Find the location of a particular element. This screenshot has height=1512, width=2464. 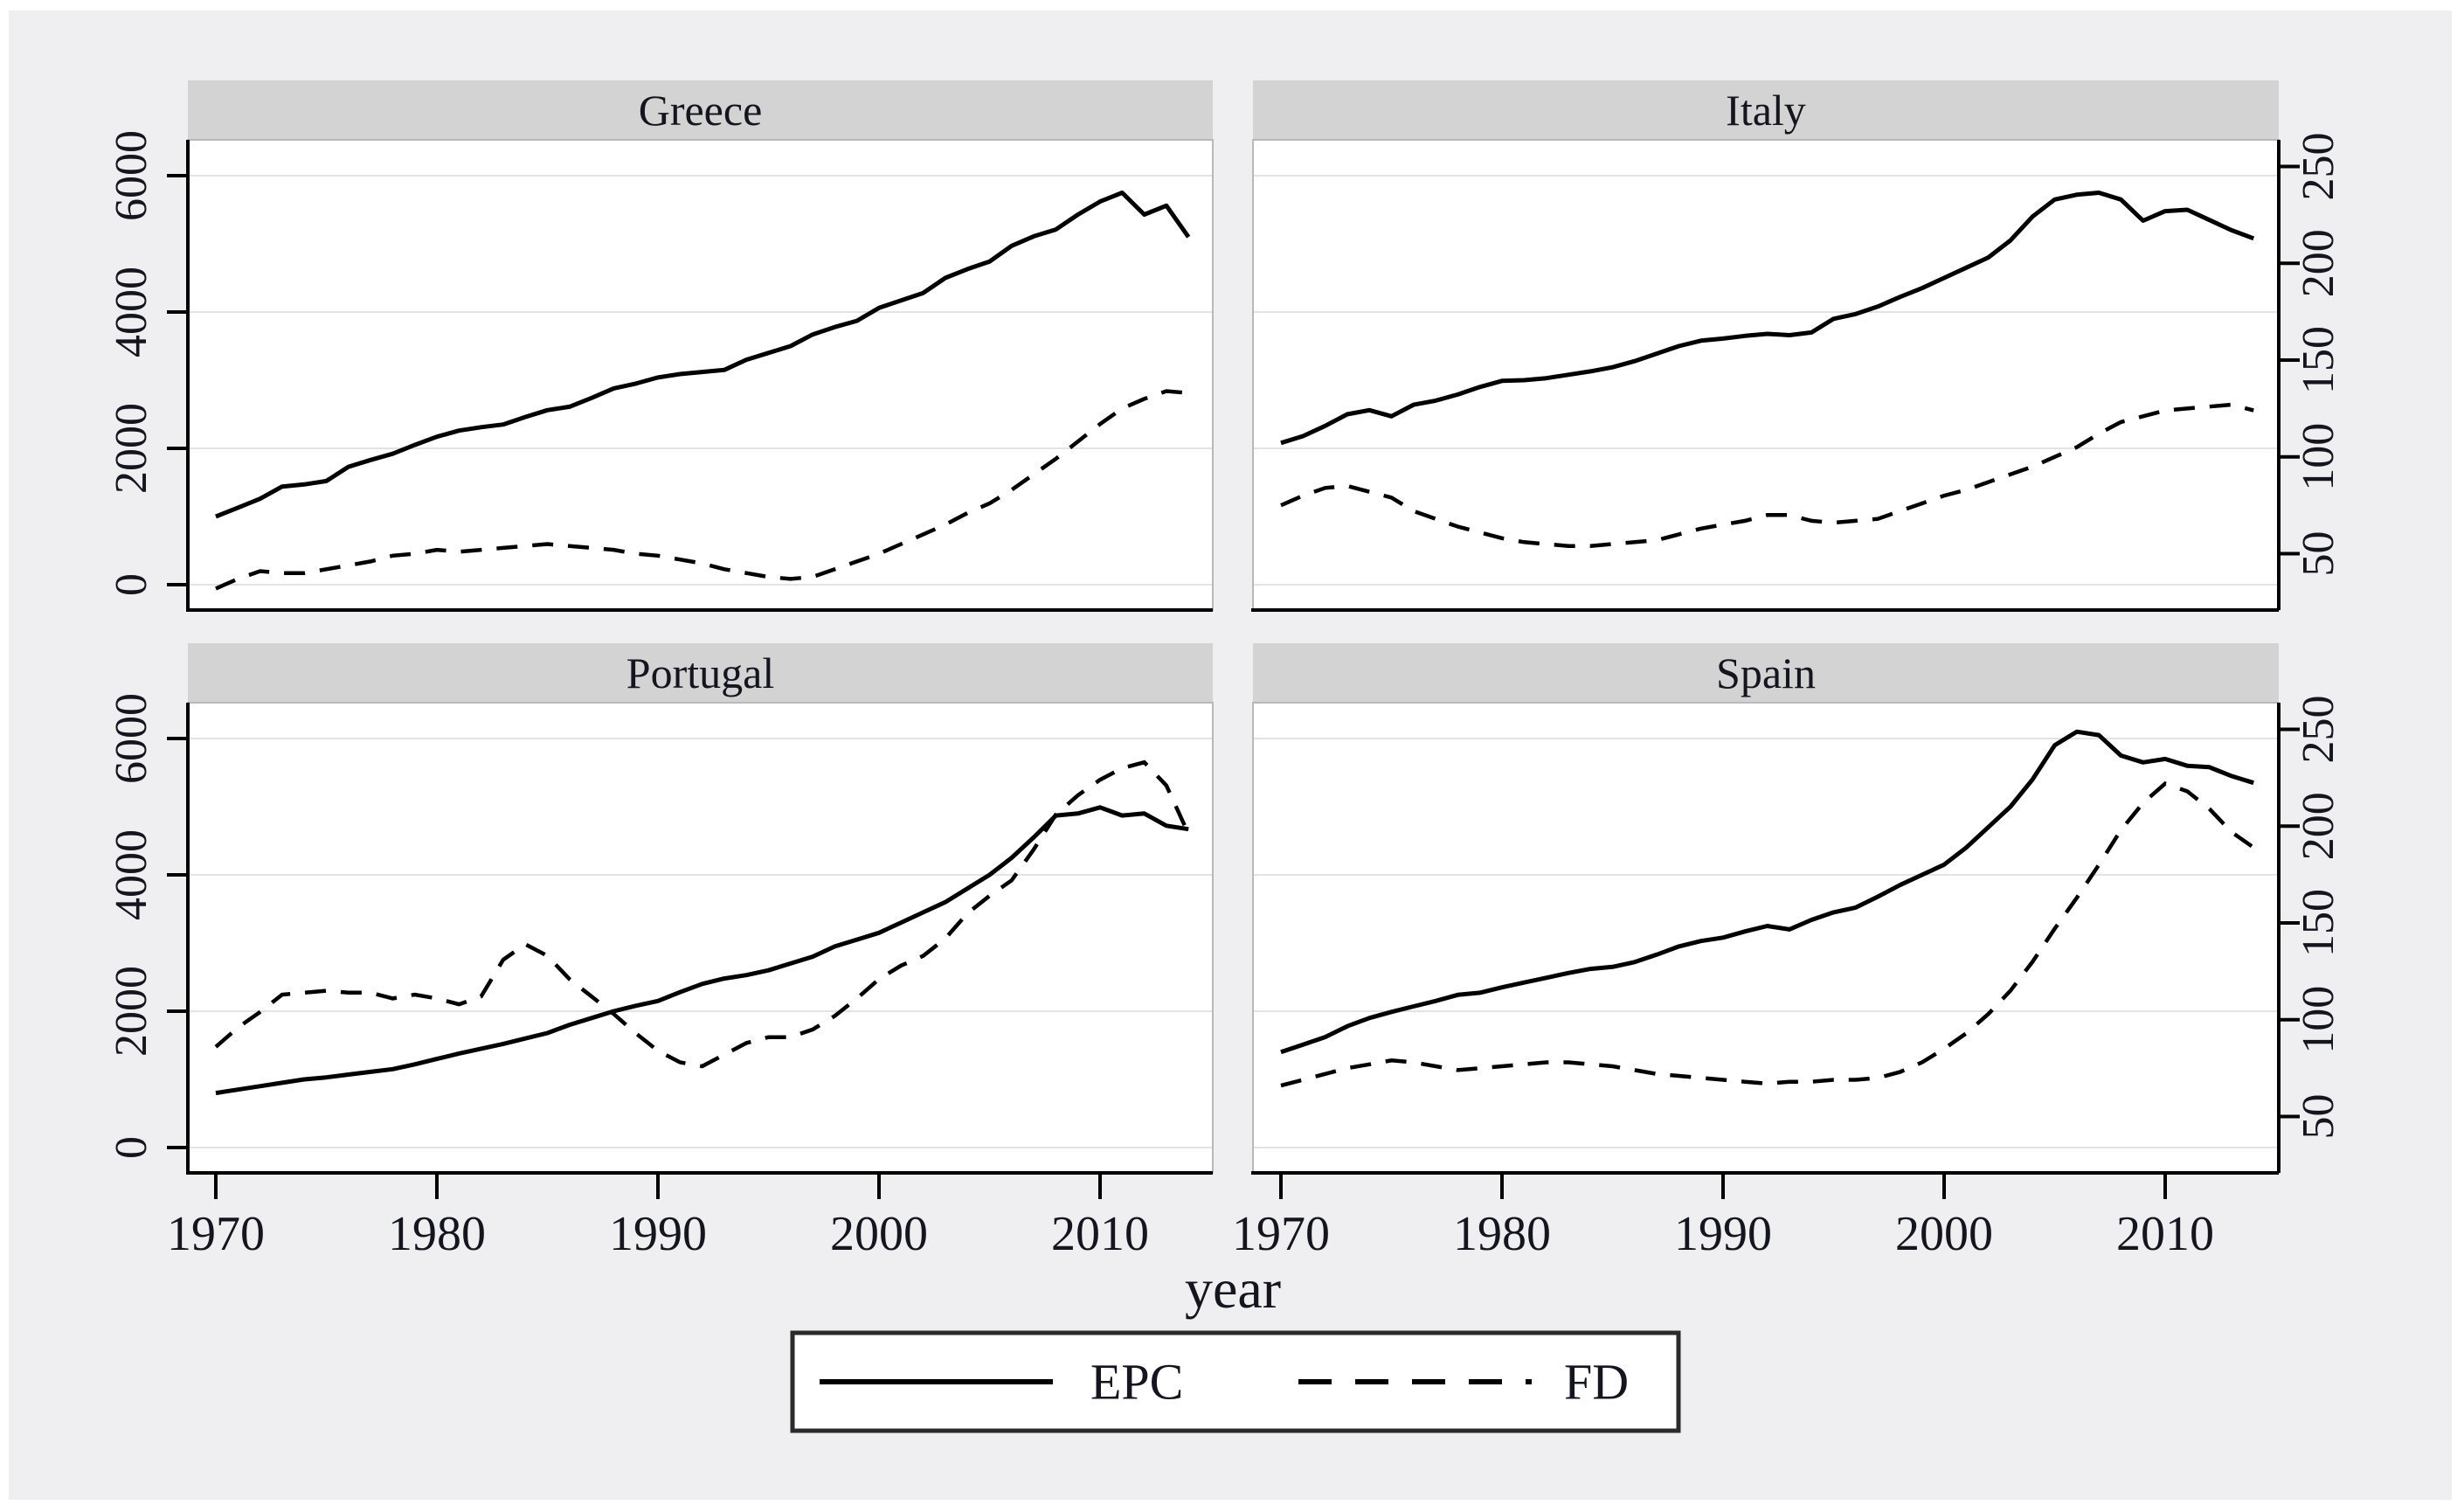

legend-epc-label: EPC is located at coordinates (1136, 1382).